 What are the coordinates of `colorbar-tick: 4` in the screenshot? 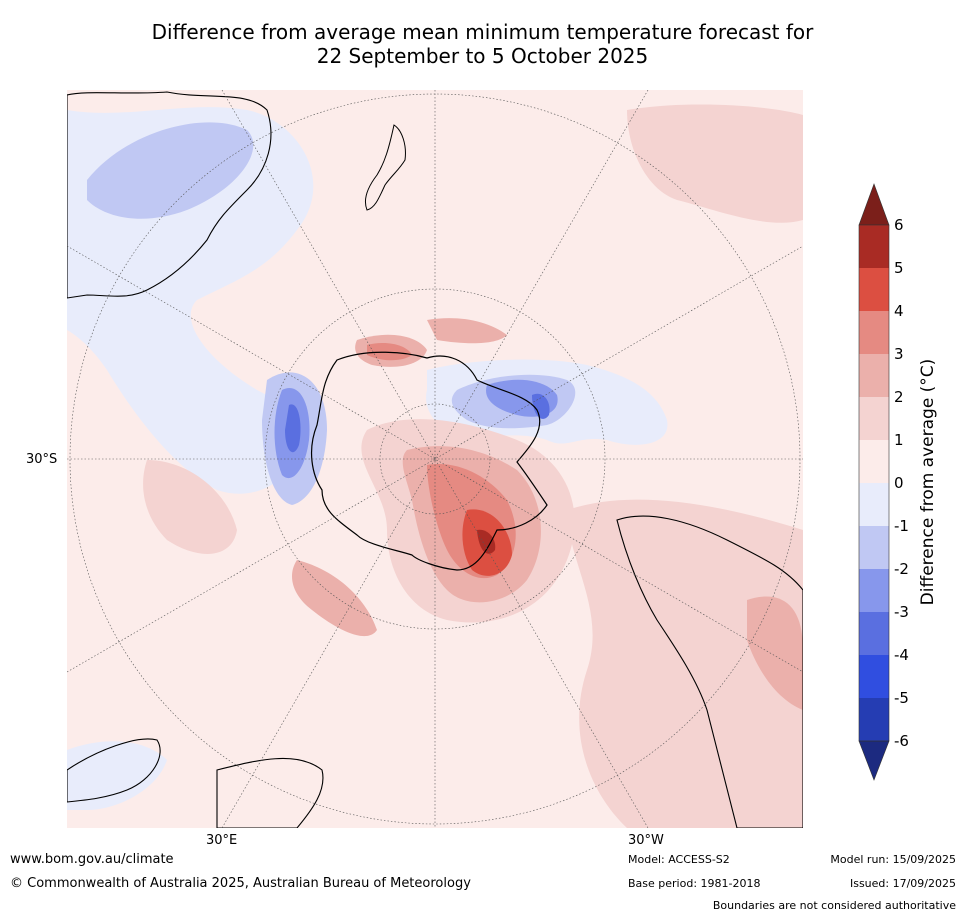 It's located at (899, 311).